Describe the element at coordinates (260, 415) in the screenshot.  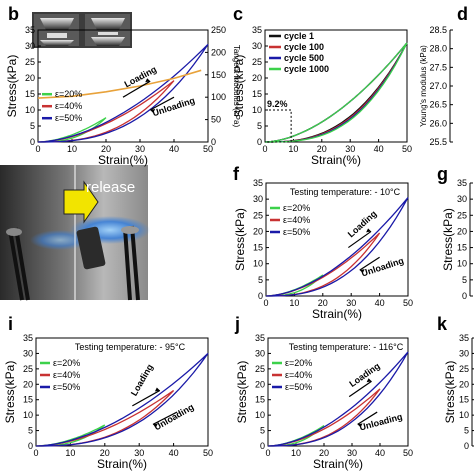
I see `y-tick-label-j: 10` at that location.